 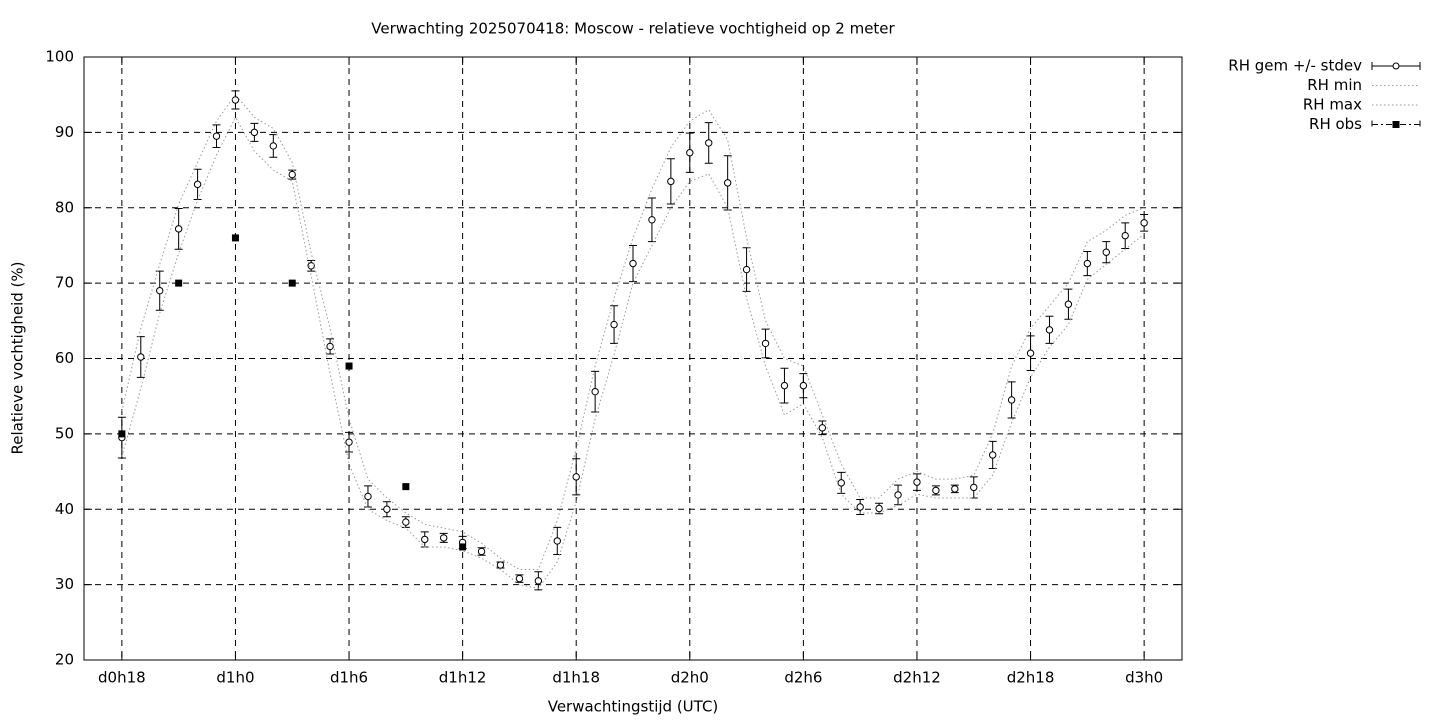 What do you see at coordinates (349, 678) in the screenshot?
I see `x-tick-label: d1h6` at bounding box center [349, 678].